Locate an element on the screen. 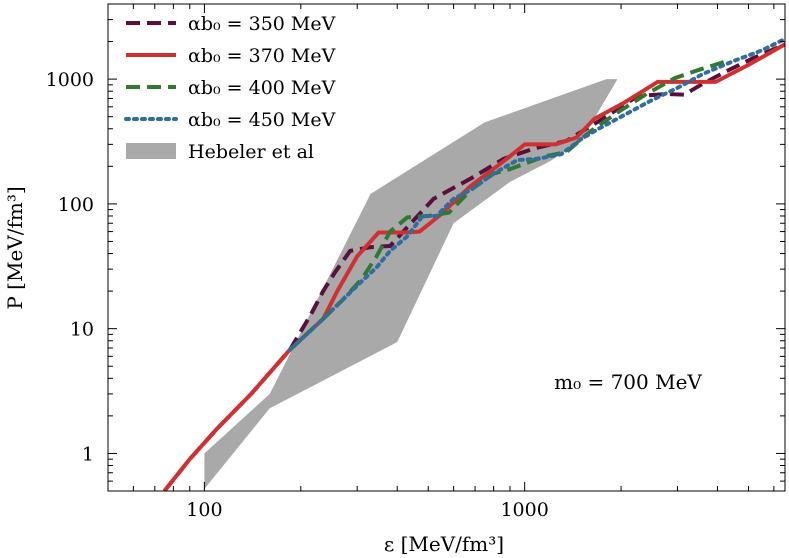 The width and height of the screenshot is (789, 558). x-tick-label: 1000 is located at coordinates (524, 510).